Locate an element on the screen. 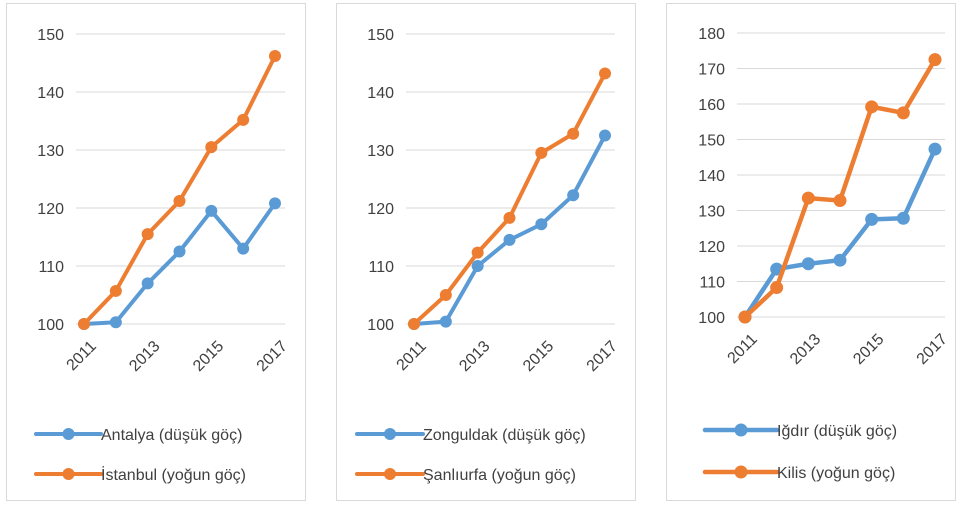 The height and width of the screenshot is (506, 962). legend-label: Kilis (yoğun göç) is located at coordinates (836, 473).